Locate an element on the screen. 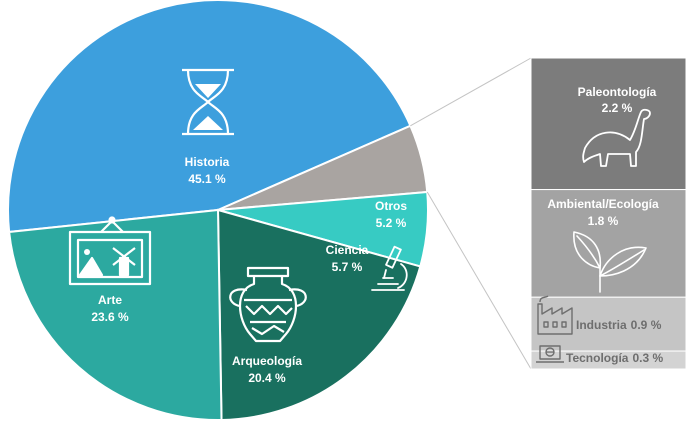  laptop-icon is located at coordinates (550, 354).